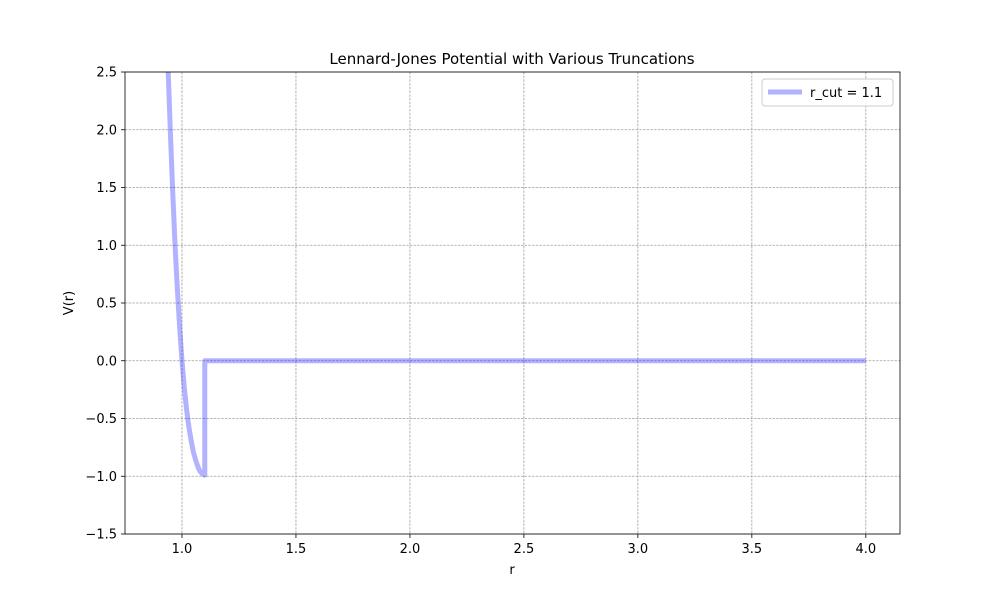  What do you see at coordinates (101, 419) in the screenshot?
I see `y-tick-label: −0.5` at bounding box center [101, 419].